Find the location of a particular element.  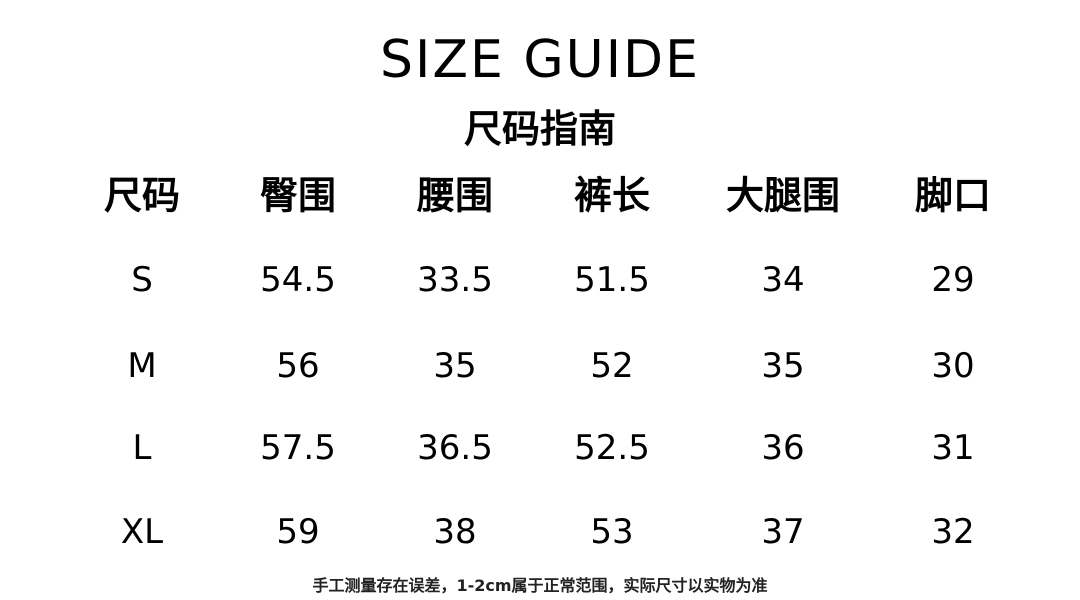

column-header: 尺码 is located at coordinates (141, 195).